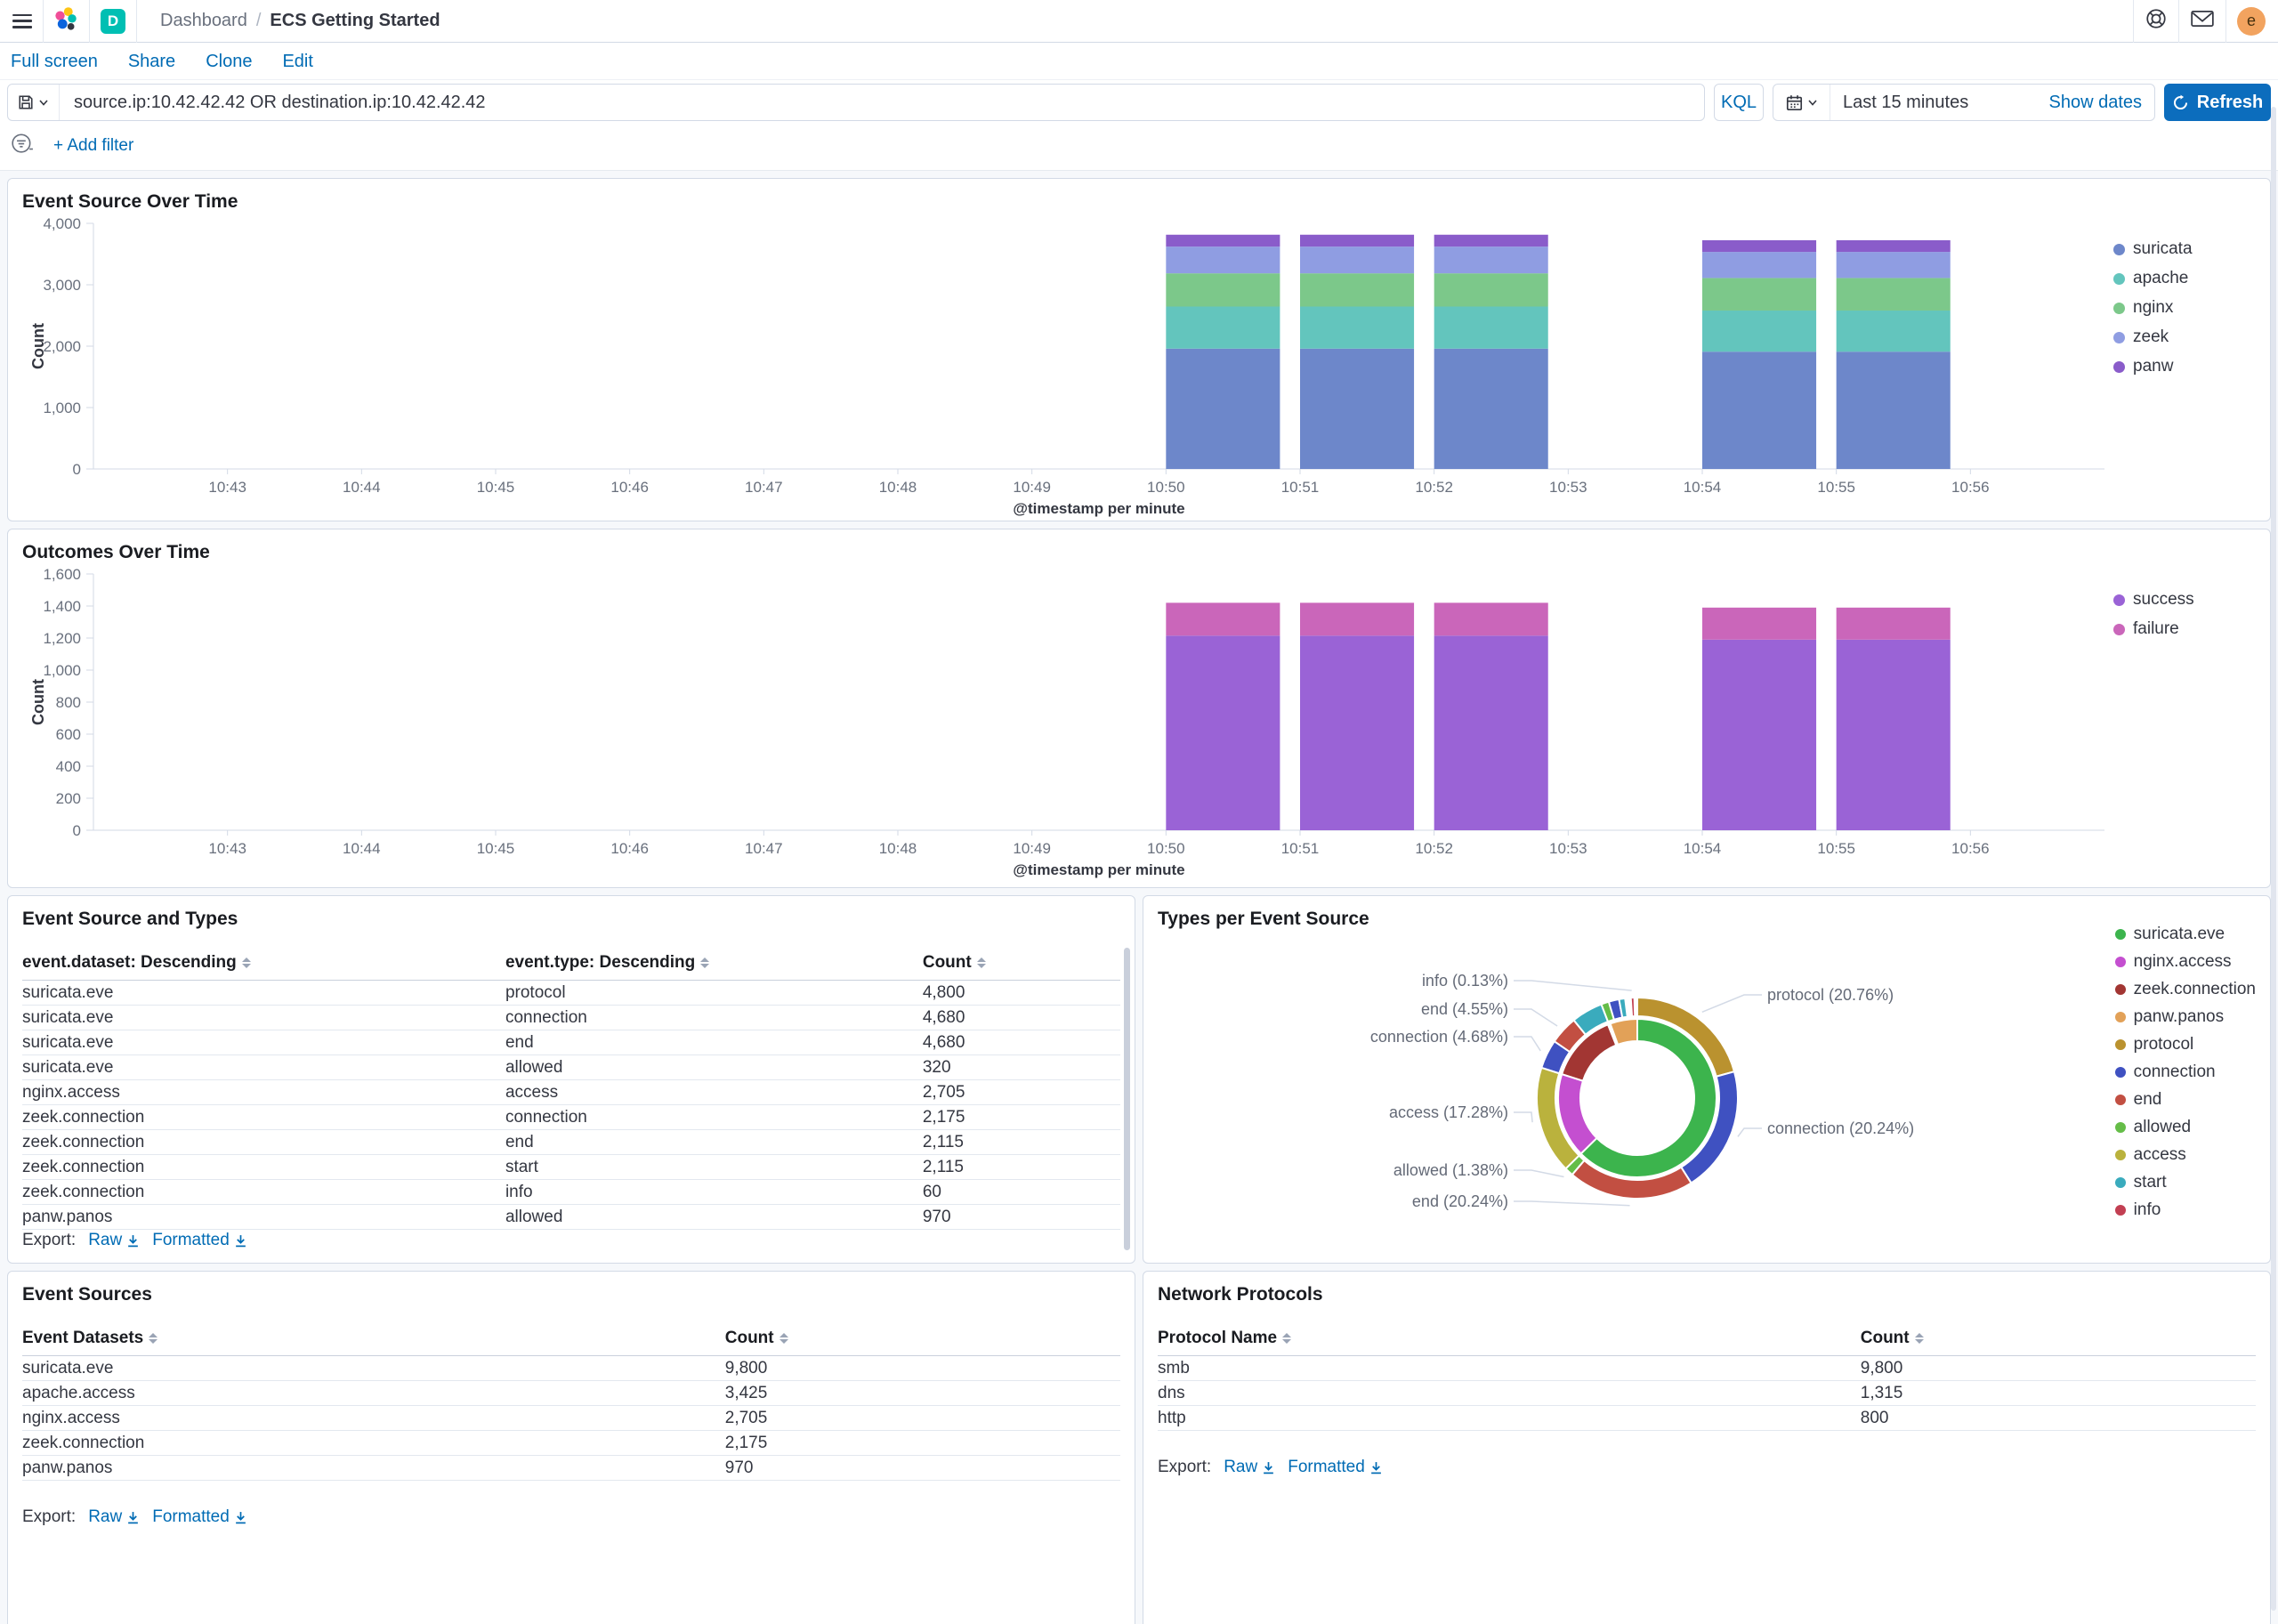 Image resolution: width=2278 pixels, height=1624 pixels. I want to click on mail-icon, so click(2202, 21).